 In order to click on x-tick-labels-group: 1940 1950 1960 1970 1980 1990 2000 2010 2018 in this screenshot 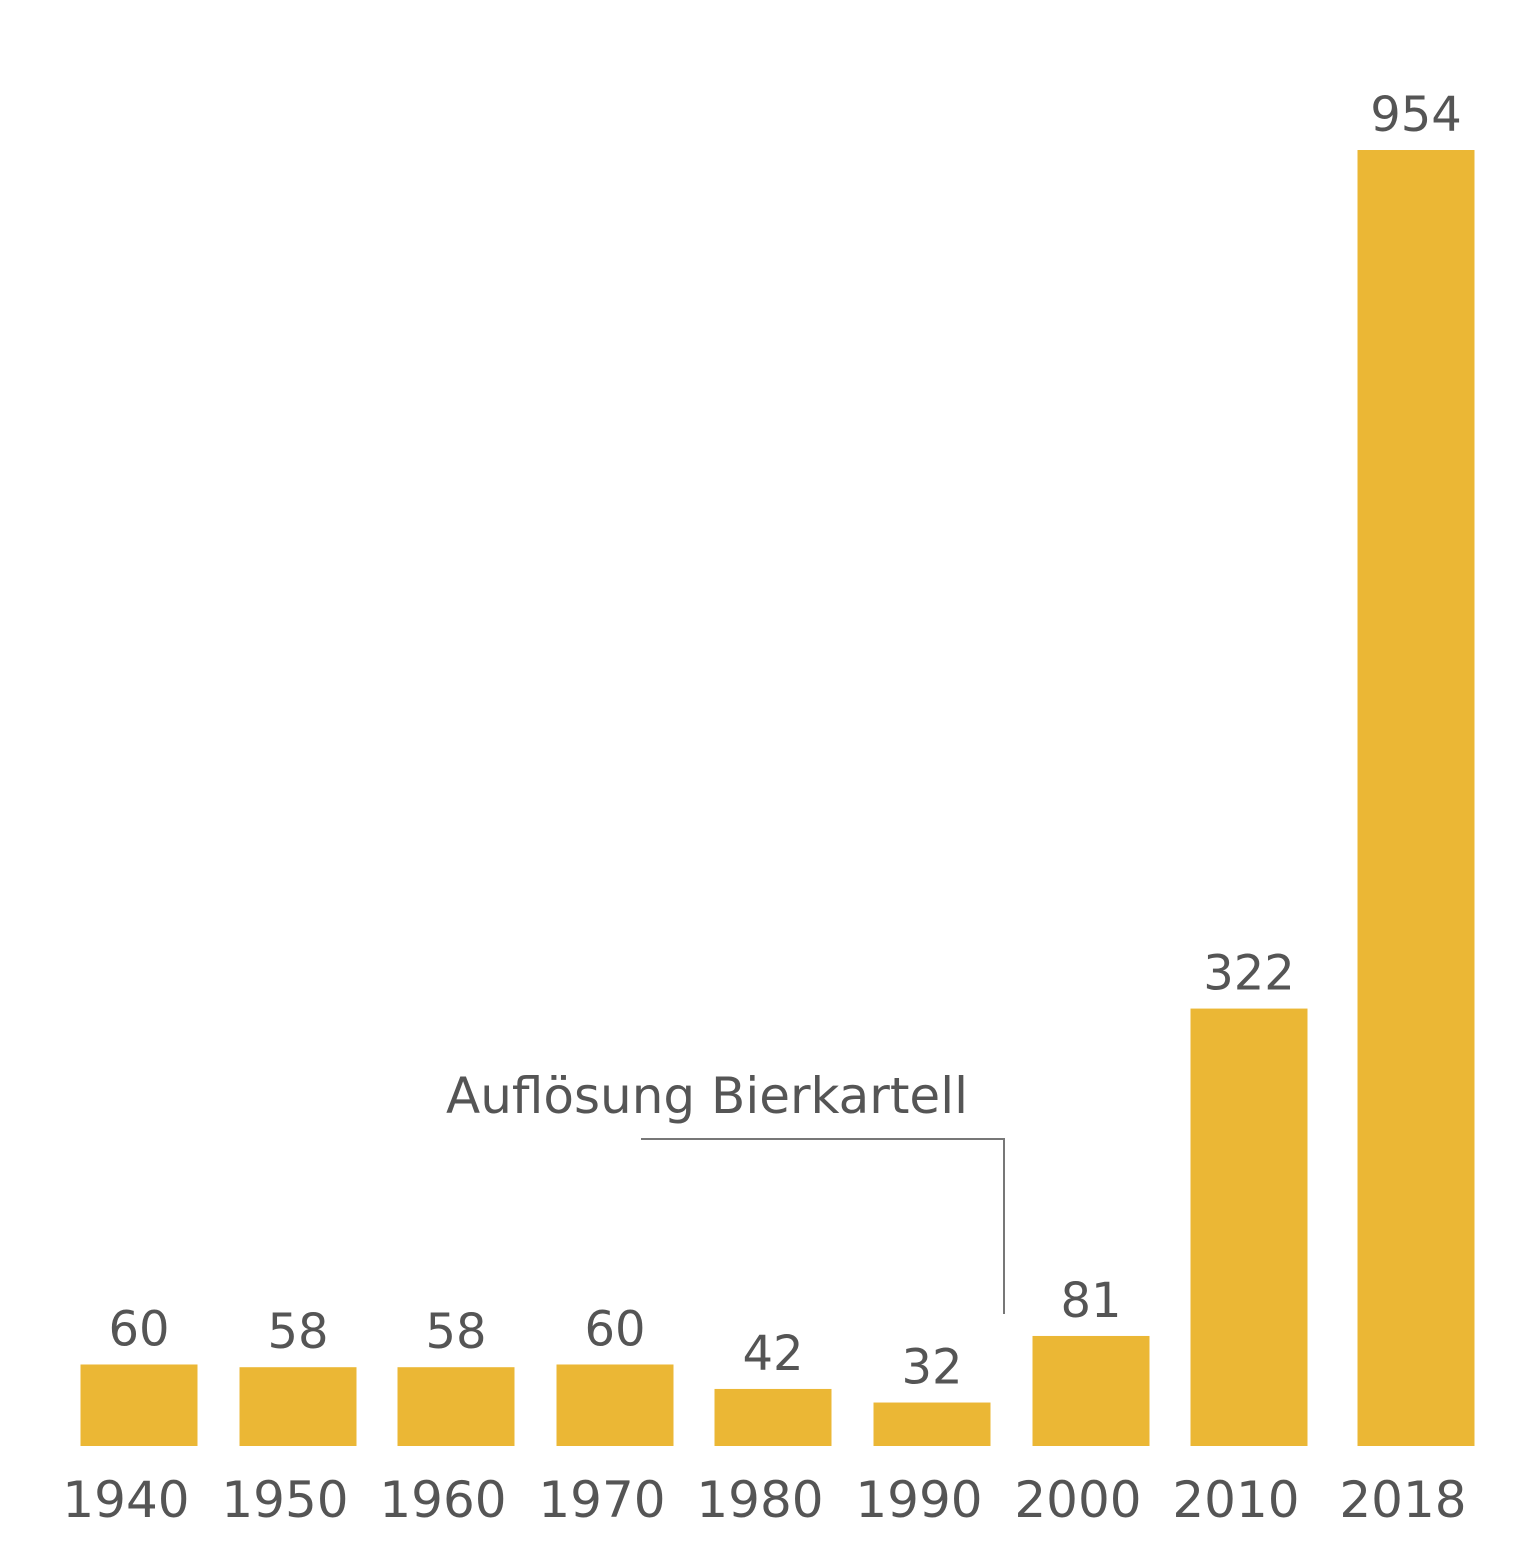, I will do `click(764, 1500)`.